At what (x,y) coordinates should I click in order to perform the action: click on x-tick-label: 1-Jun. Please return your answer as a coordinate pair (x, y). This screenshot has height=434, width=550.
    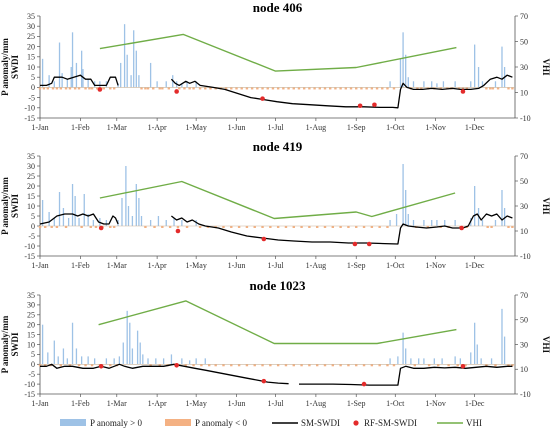
    Looking at the image, I should click on (237, 403).